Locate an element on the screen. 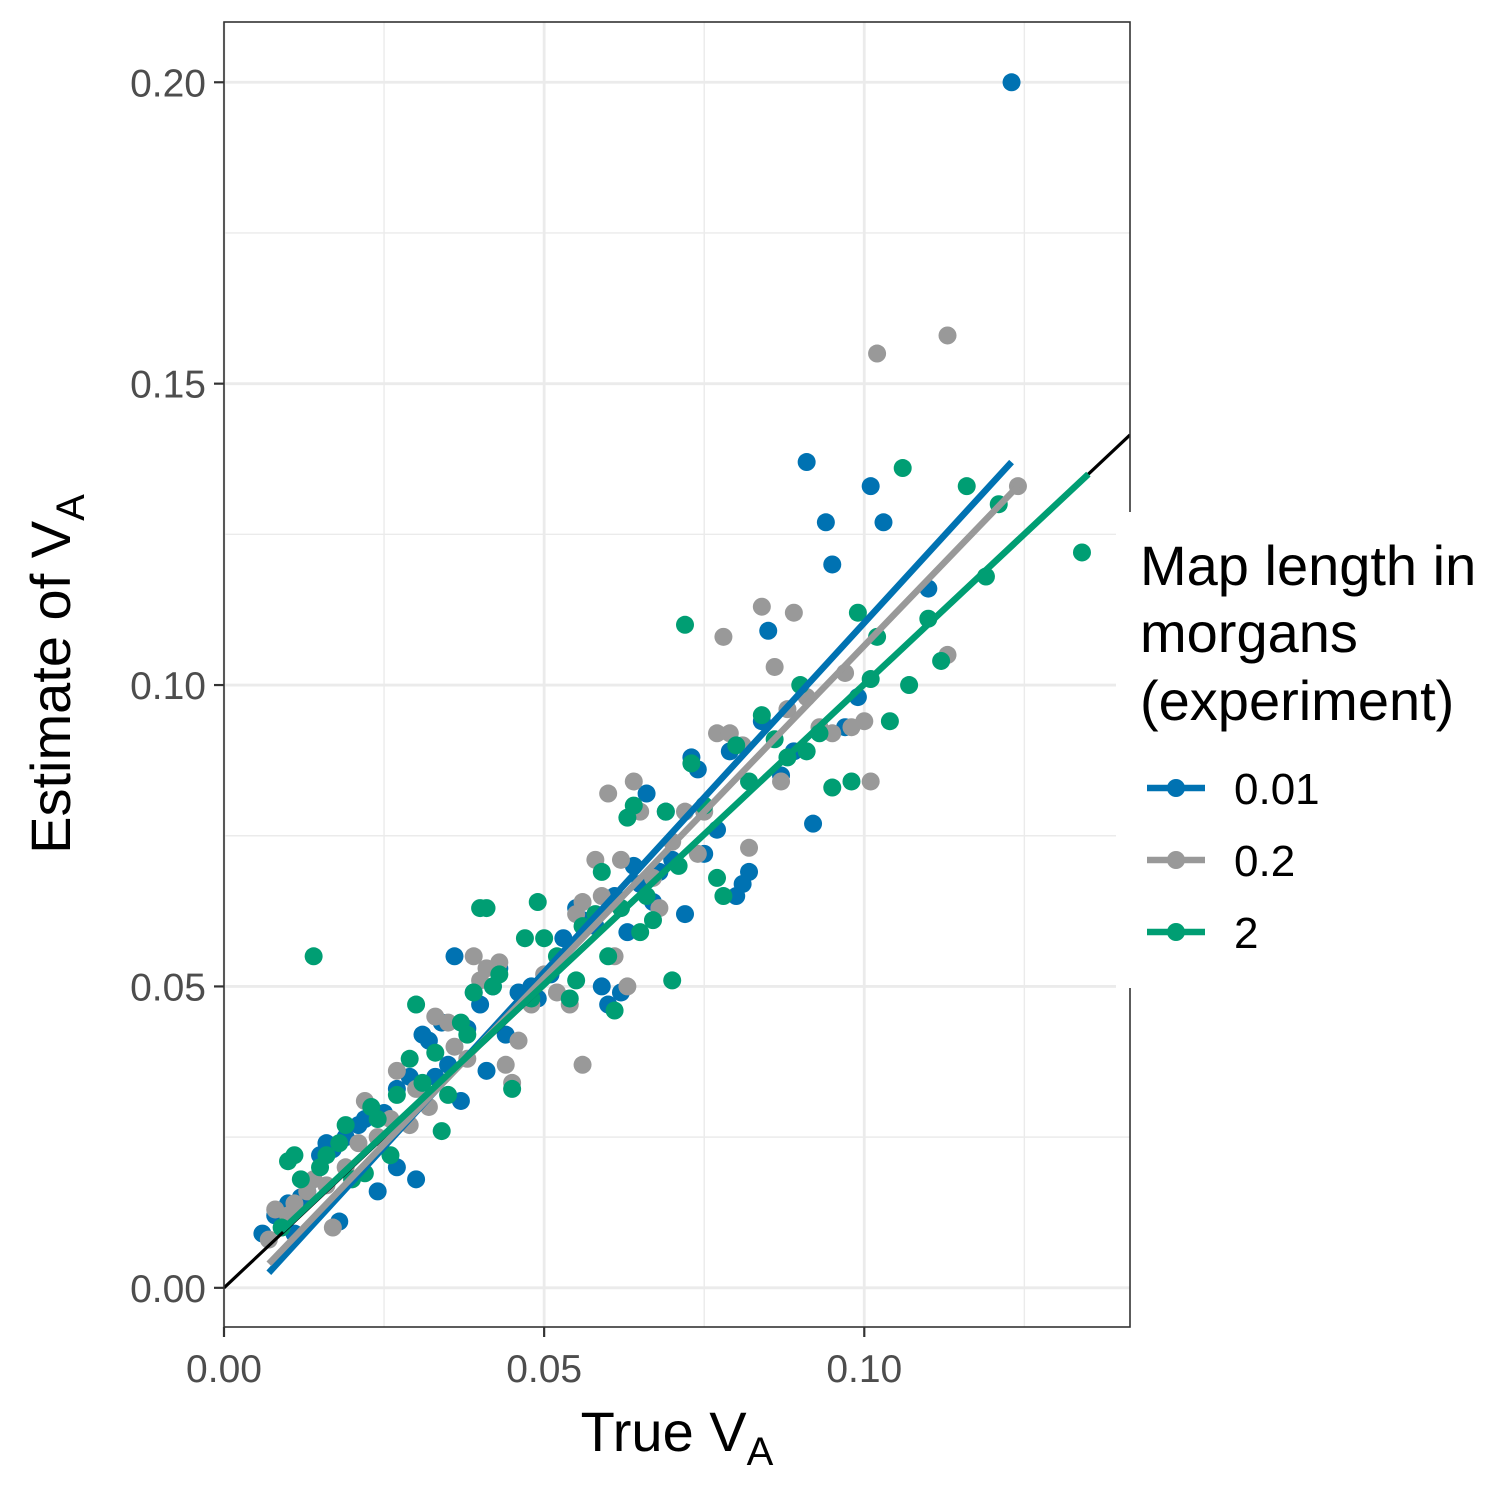 The height and width of the screenshot is (1500, 1500). legend-title-line-2: morgans is located at coordinates (1249, 632).